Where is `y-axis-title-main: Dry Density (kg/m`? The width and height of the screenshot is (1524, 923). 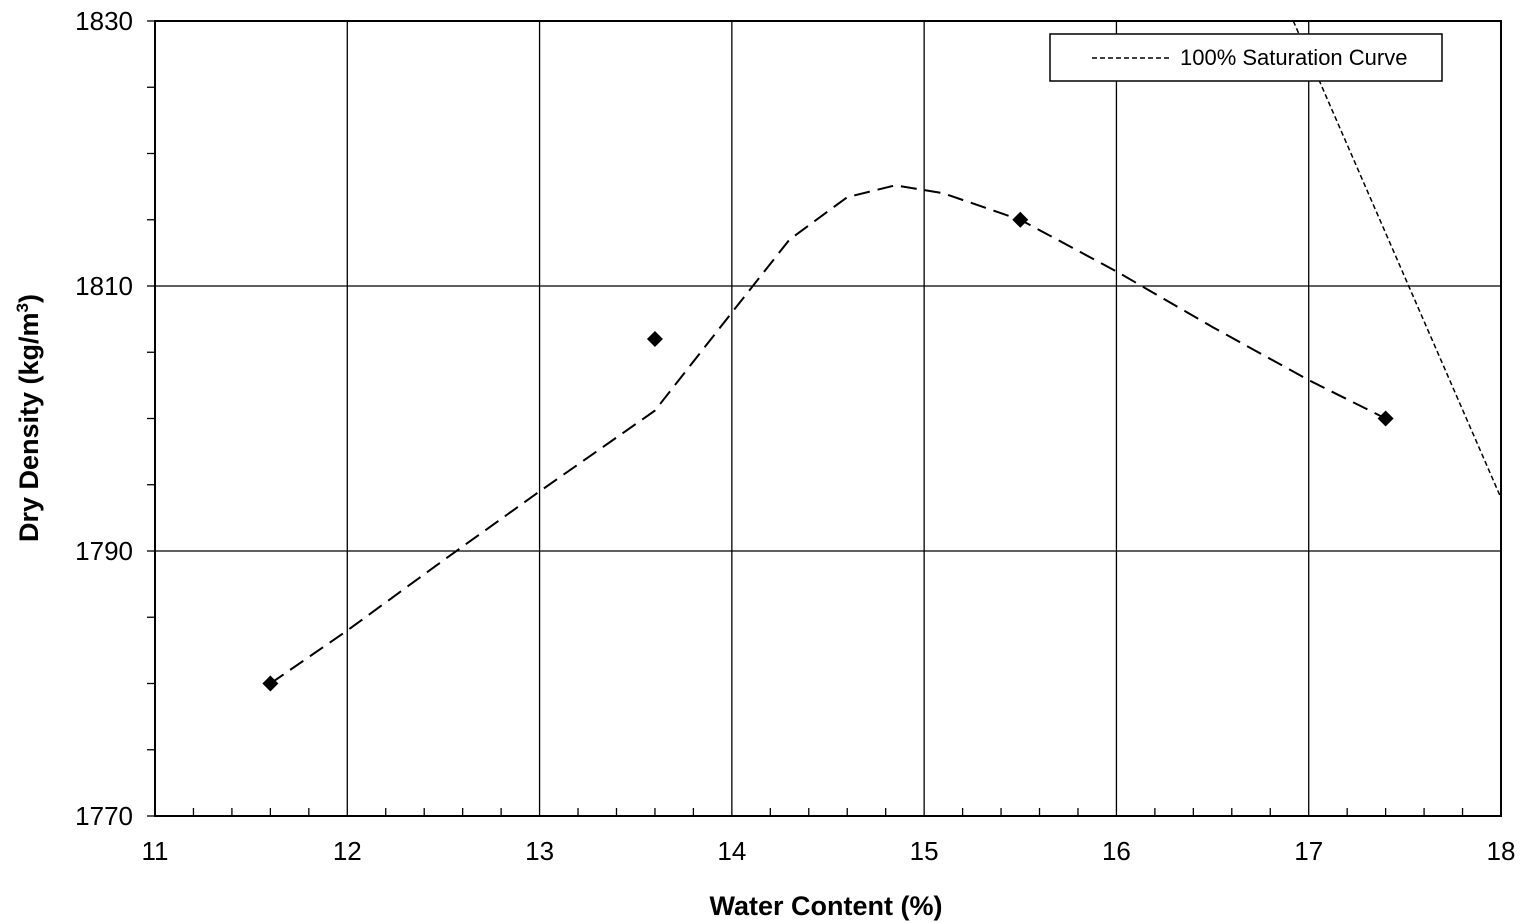
y-axis-title-main: Dry Density (kg/m is located at coordinates (29, 427).